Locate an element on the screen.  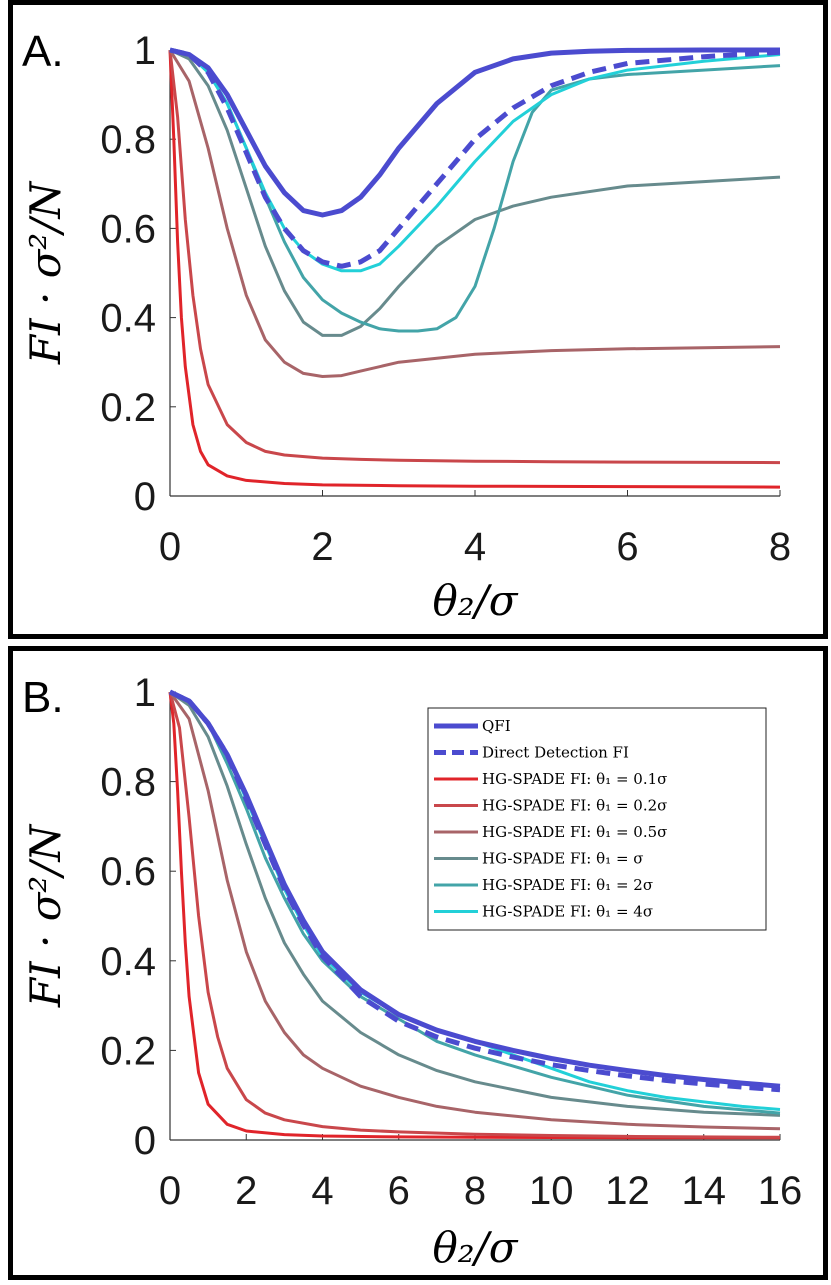
legend-box is located at coordinates (597, 819).